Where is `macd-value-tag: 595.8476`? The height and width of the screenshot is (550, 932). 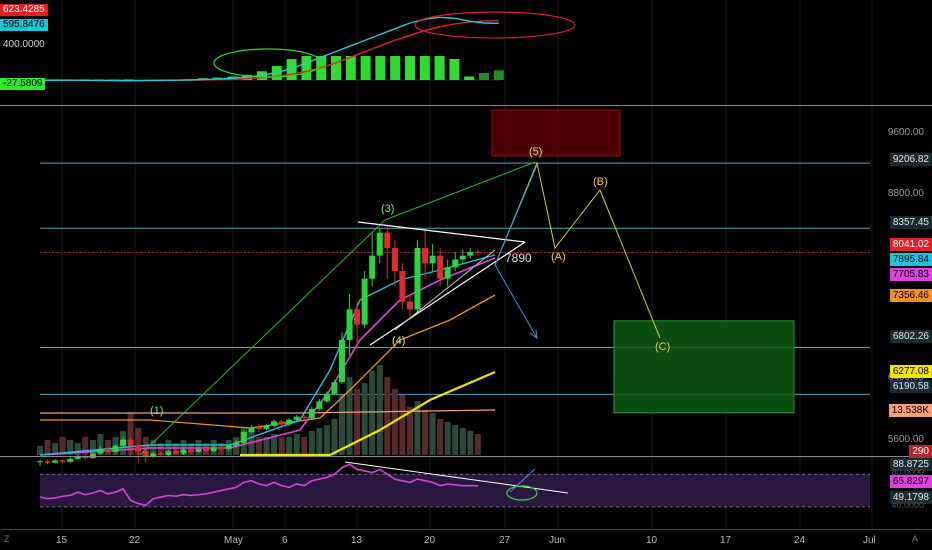 macd-value-tag: 595.8476 is located at coordinates (24, 25).